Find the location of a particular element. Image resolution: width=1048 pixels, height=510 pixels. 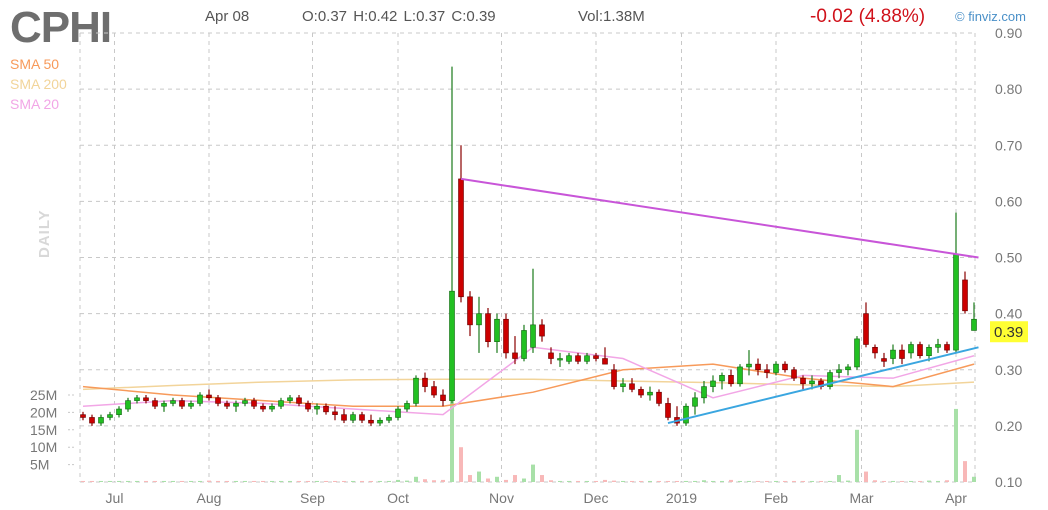

price-tick-label: 0.40 is located at coordinates (1008, 314).